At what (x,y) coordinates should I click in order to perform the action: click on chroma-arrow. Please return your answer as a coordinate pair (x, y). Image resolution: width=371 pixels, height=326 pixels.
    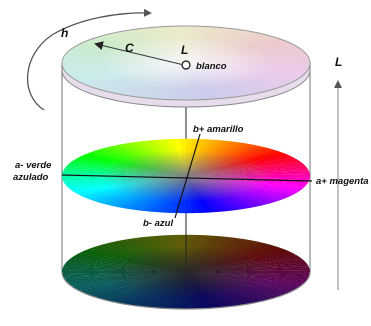
    Looking at the image, I should click on (139, 53).